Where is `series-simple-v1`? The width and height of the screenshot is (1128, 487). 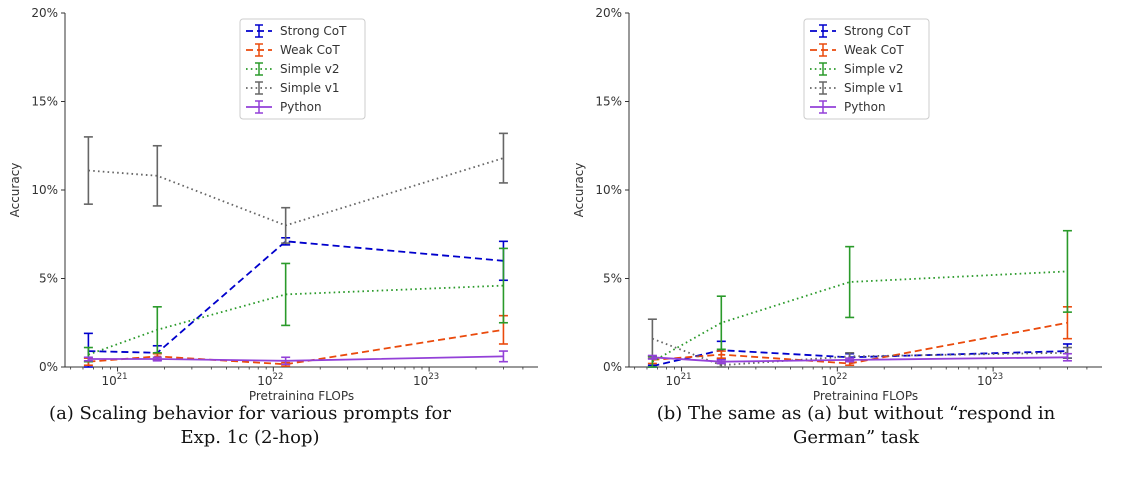
series-simple-v1 is located at coordinates (295, 188).